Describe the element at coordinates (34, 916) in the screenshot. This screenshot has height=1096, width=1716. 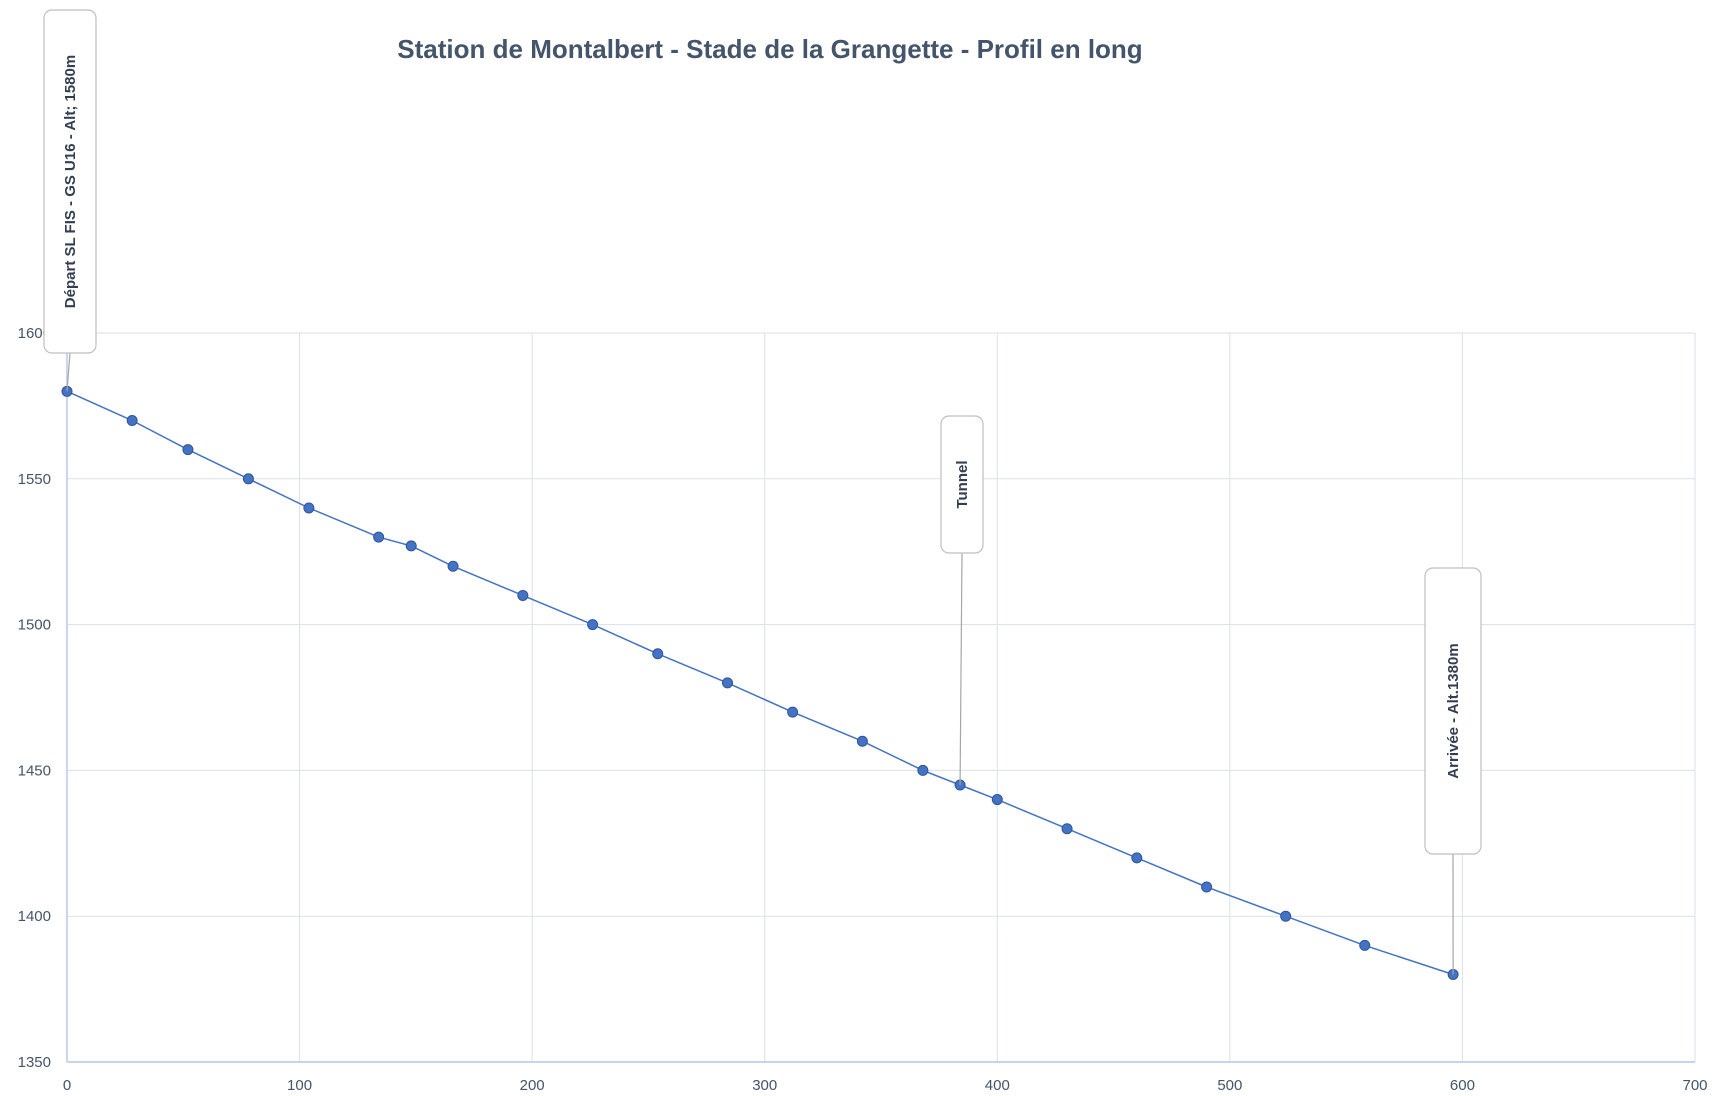
I see `y-tick-label: 1400` at that location.